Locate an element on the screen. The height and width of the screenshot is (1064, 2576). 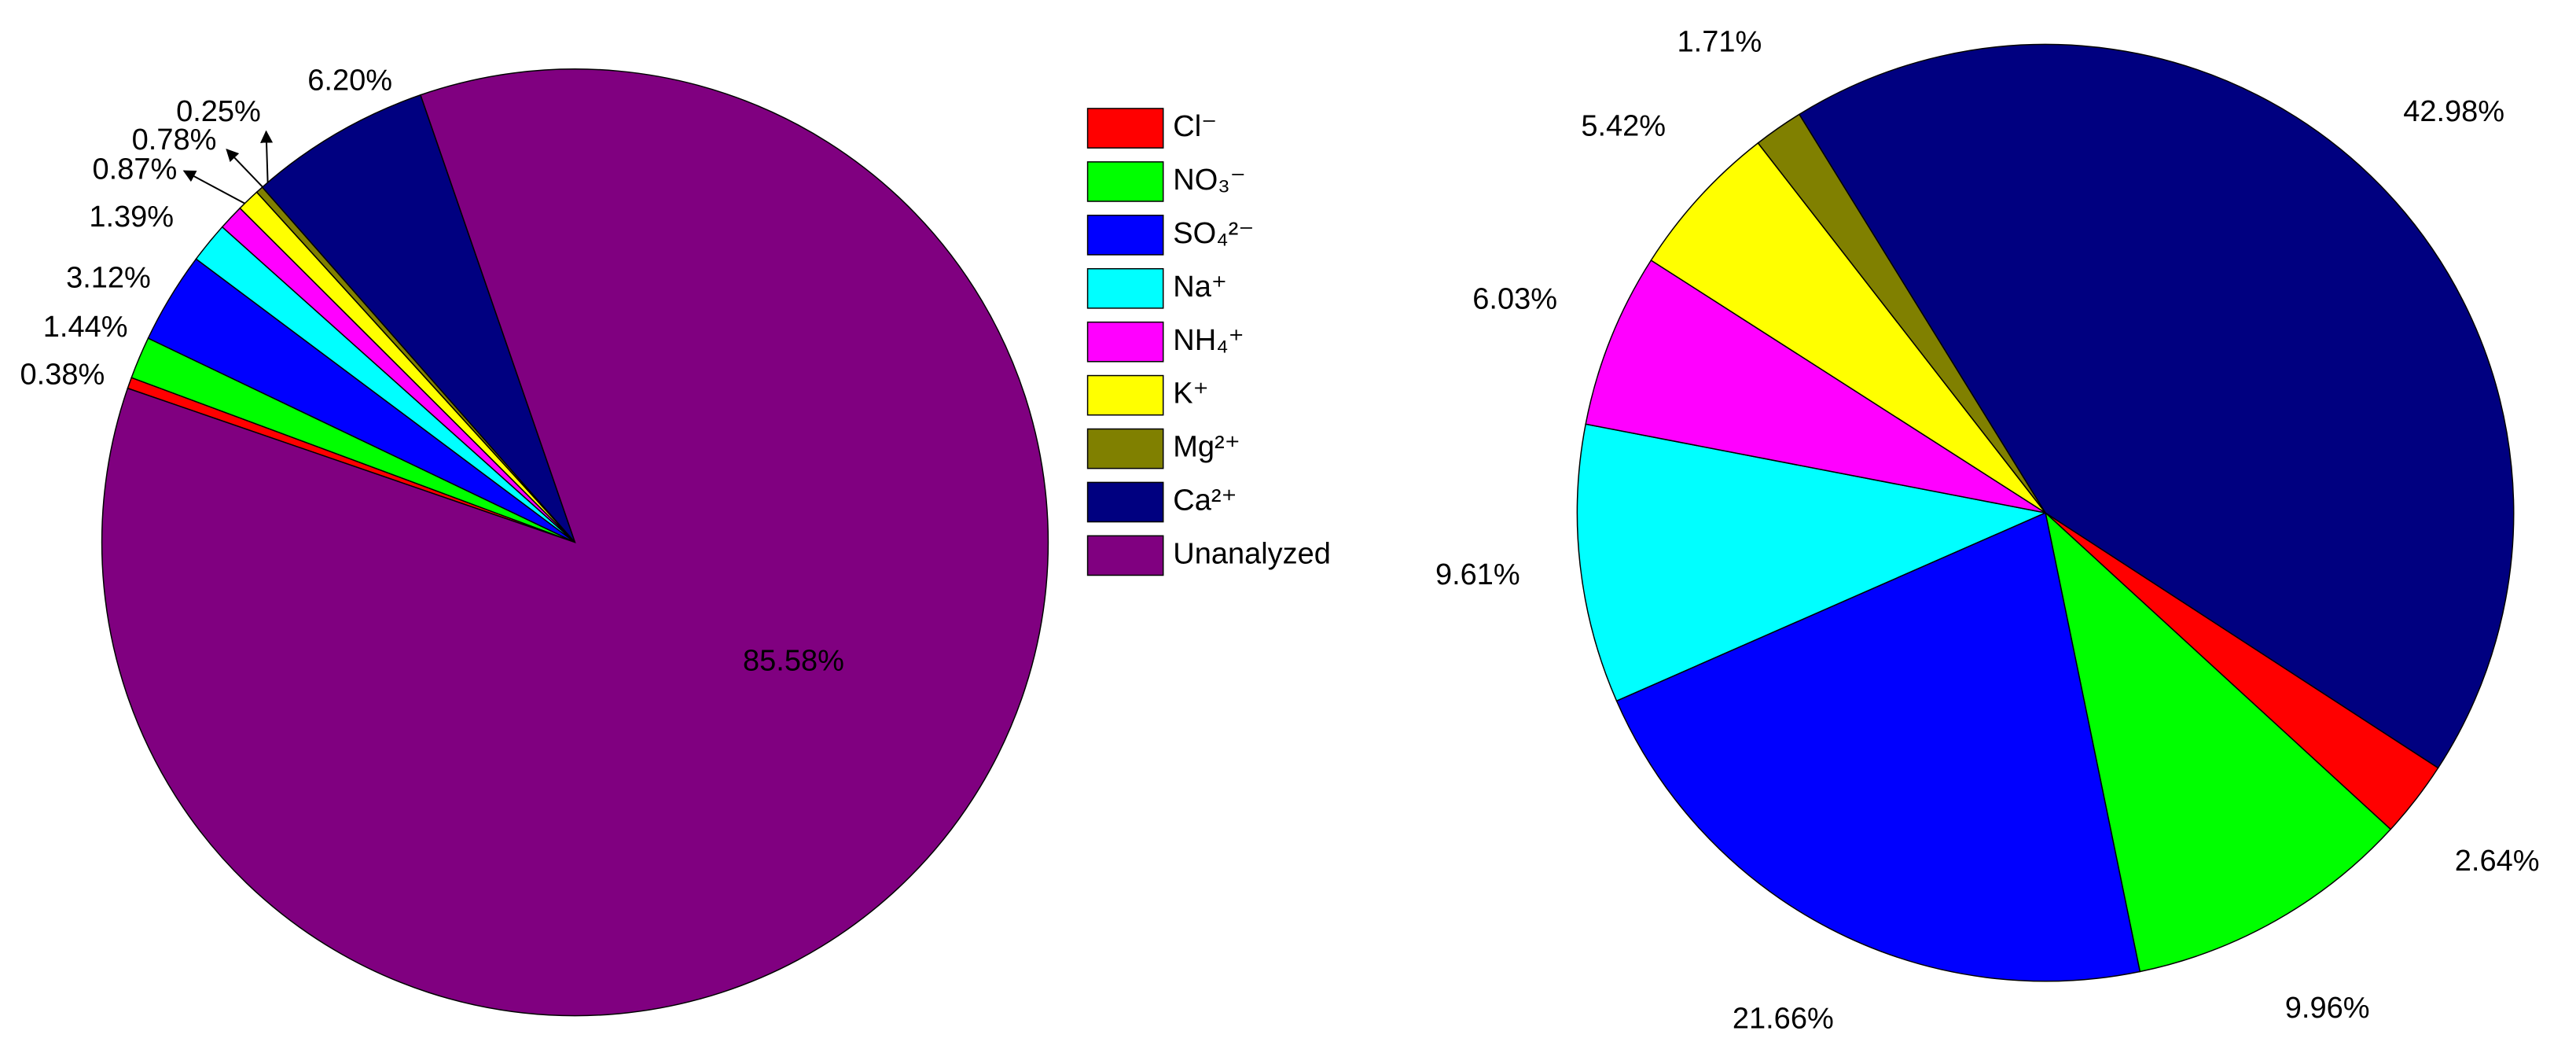
slice-label: 9.61% is located at coordinates (1477, 574).